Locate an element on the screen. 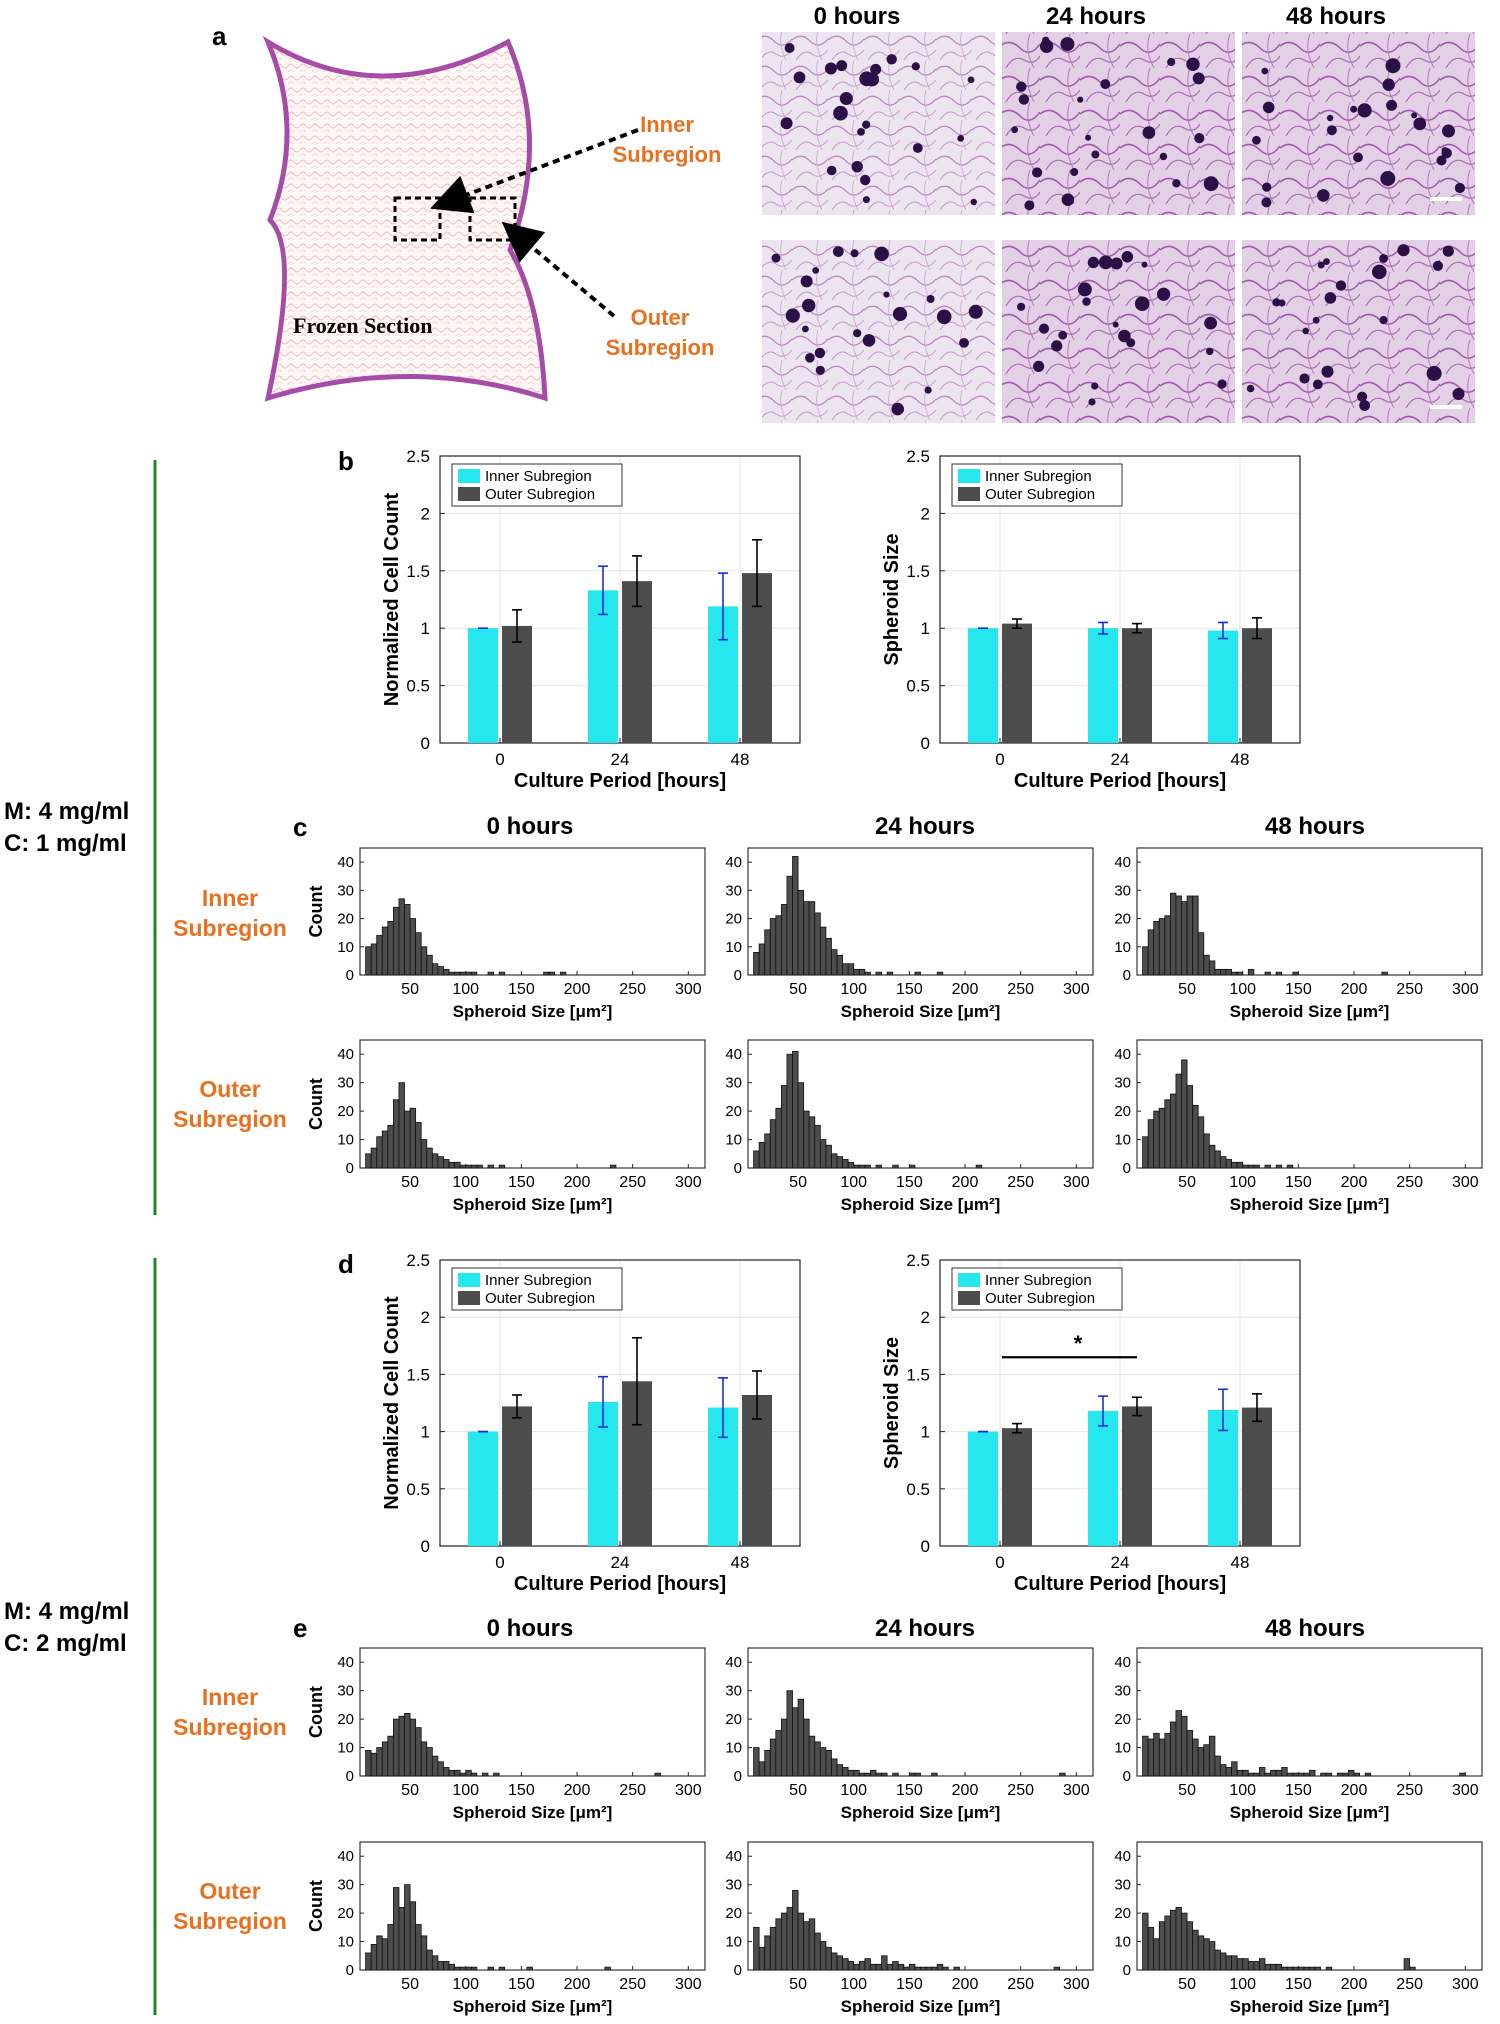  legend-label: Outer Subregion is located at coordinates (540, 1298).